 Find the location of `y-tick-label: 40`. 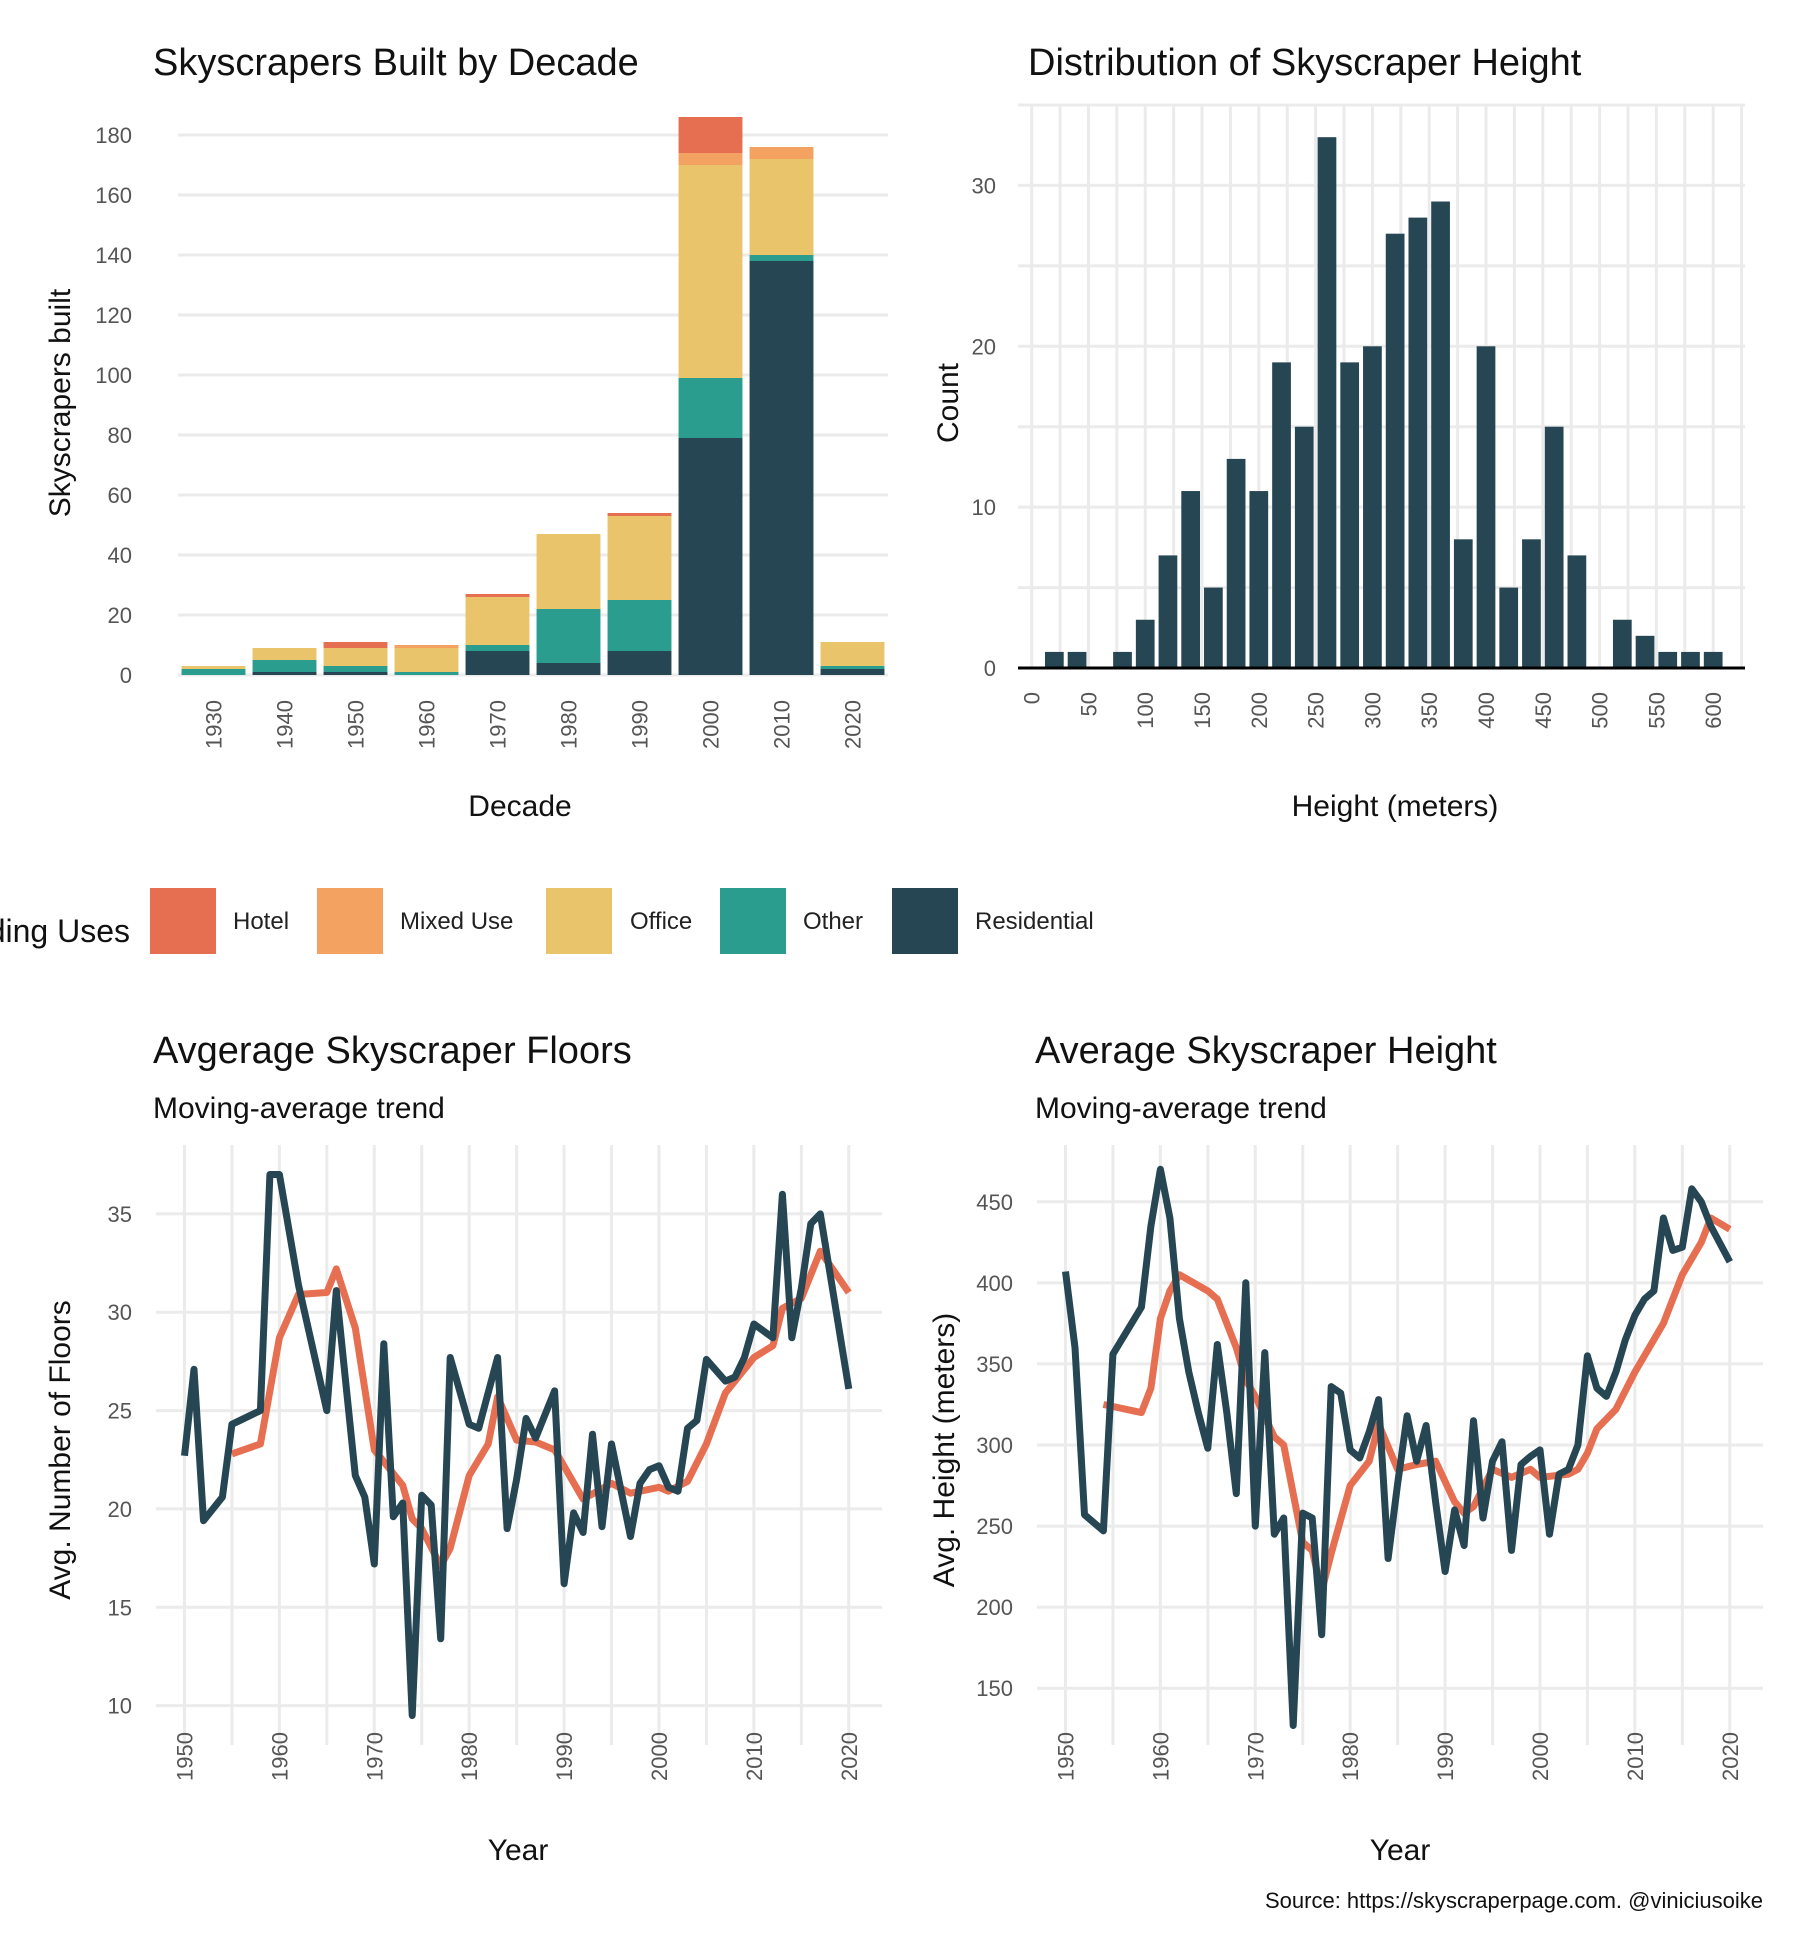

y-tick-label: 40 is located at coordinates (120, 555).